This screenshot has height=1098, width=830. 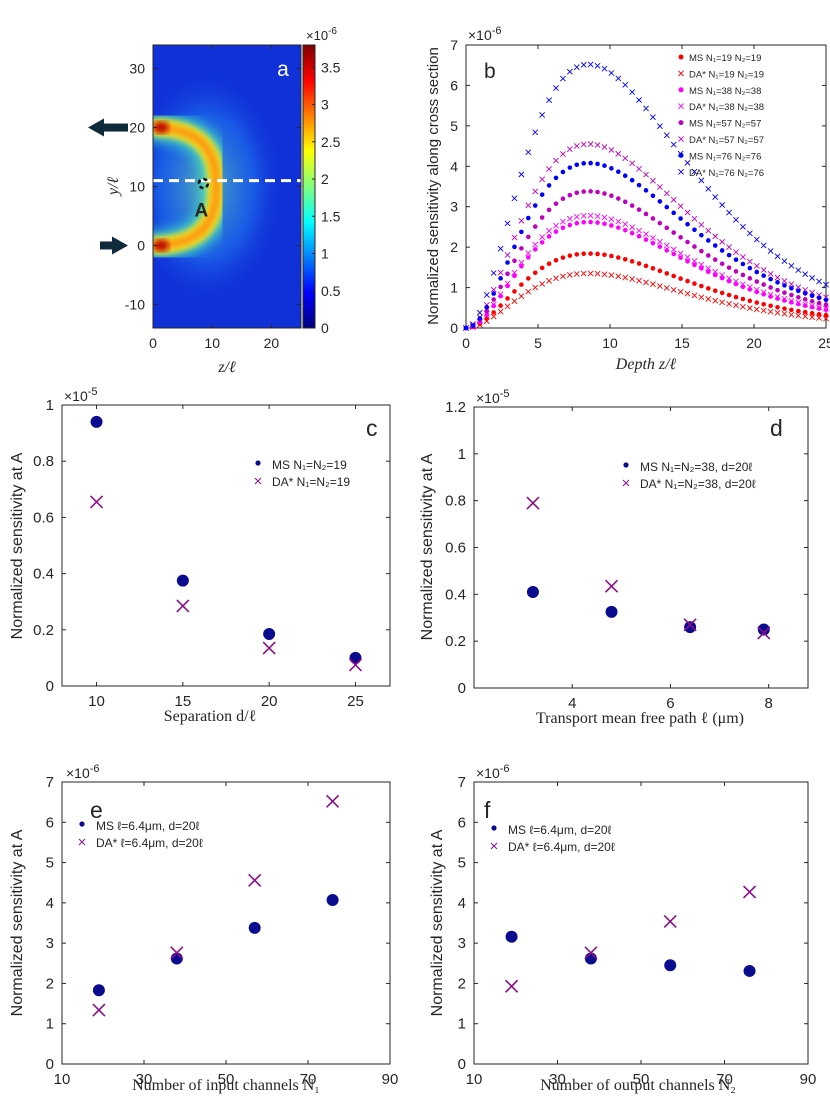 What do you see at coordinates (640, 718) in the screenshot?
I see `x-axis-label: Transport mean free path ℓ (μm)` at bounding box center [640, 718].